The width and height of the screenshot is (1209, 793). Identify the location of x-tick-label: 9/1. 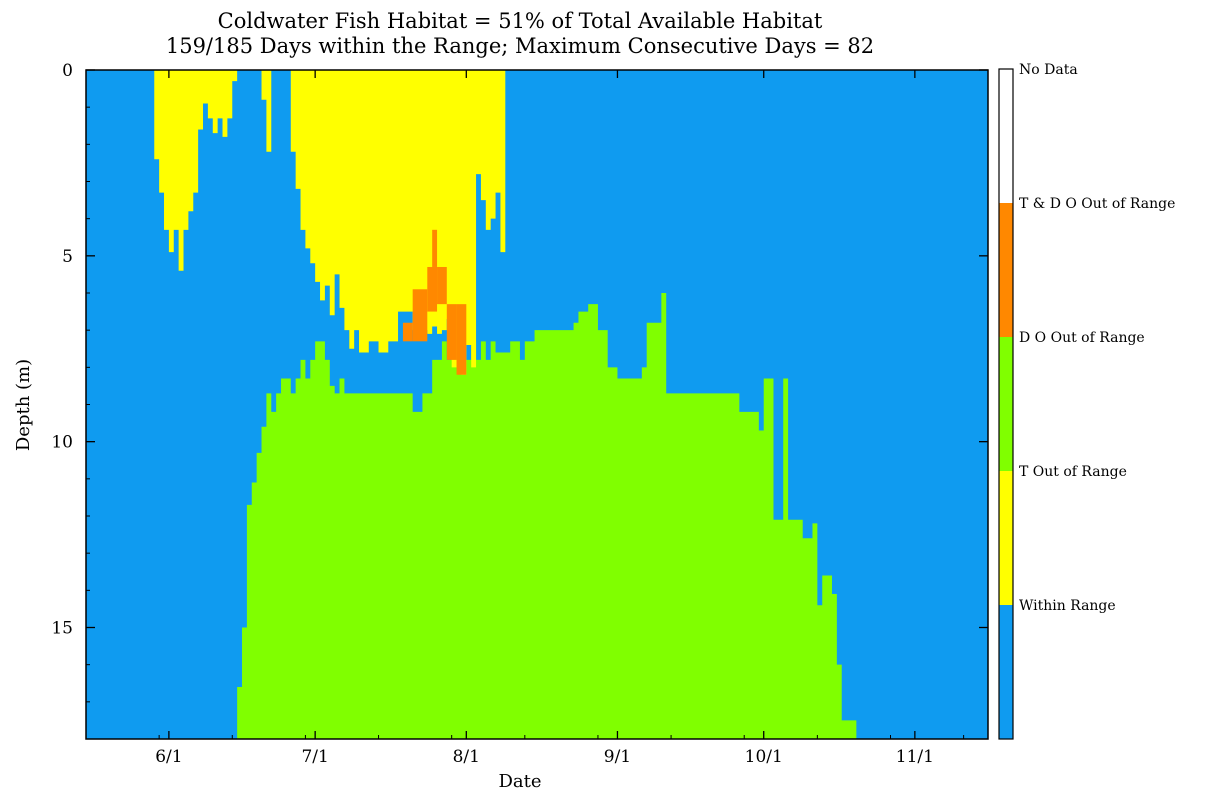
(617, 757).